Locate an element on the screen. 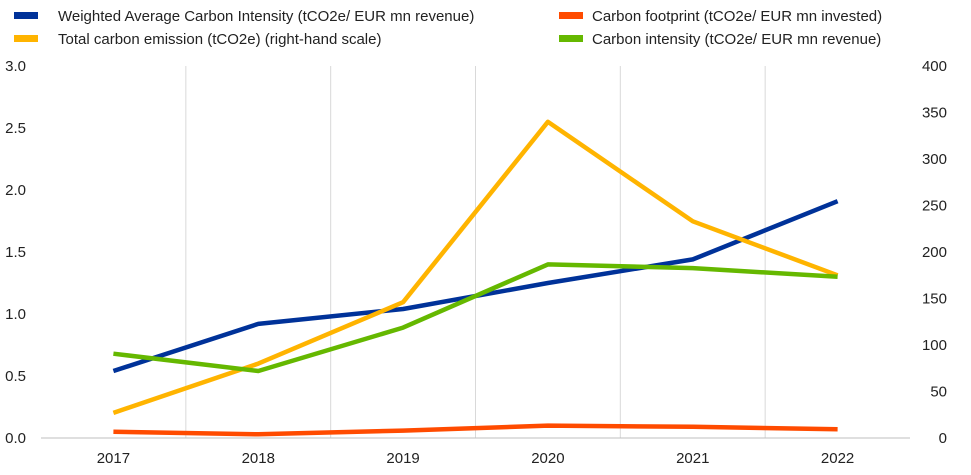  left-axis: 0.0 0.5 1.0 1.5 2.0 2.5 3.0 is located at coordinates (15, 252).